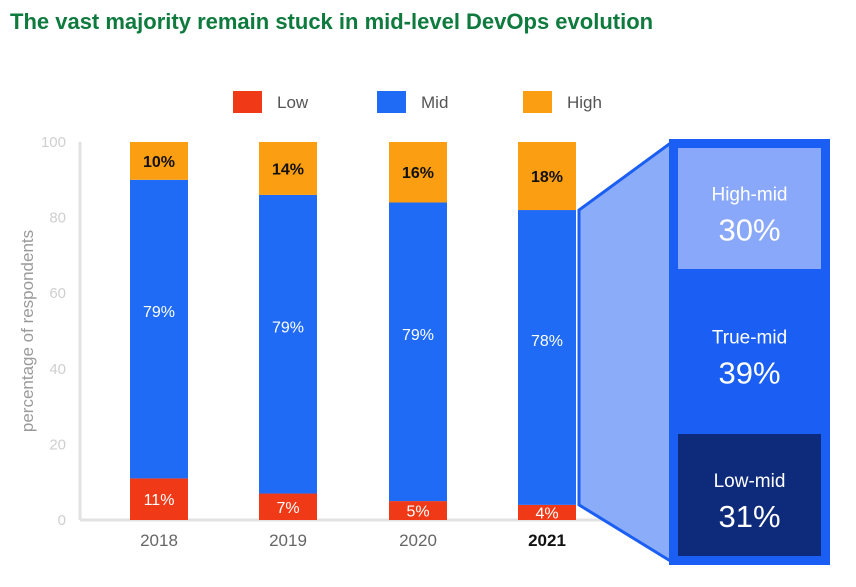 The width and height of the screenshot is (856, 587). What do you see at coordinates (584, 102) in the screenshot?
I see `legend-label-high: High` at bounding box center [584, 102].